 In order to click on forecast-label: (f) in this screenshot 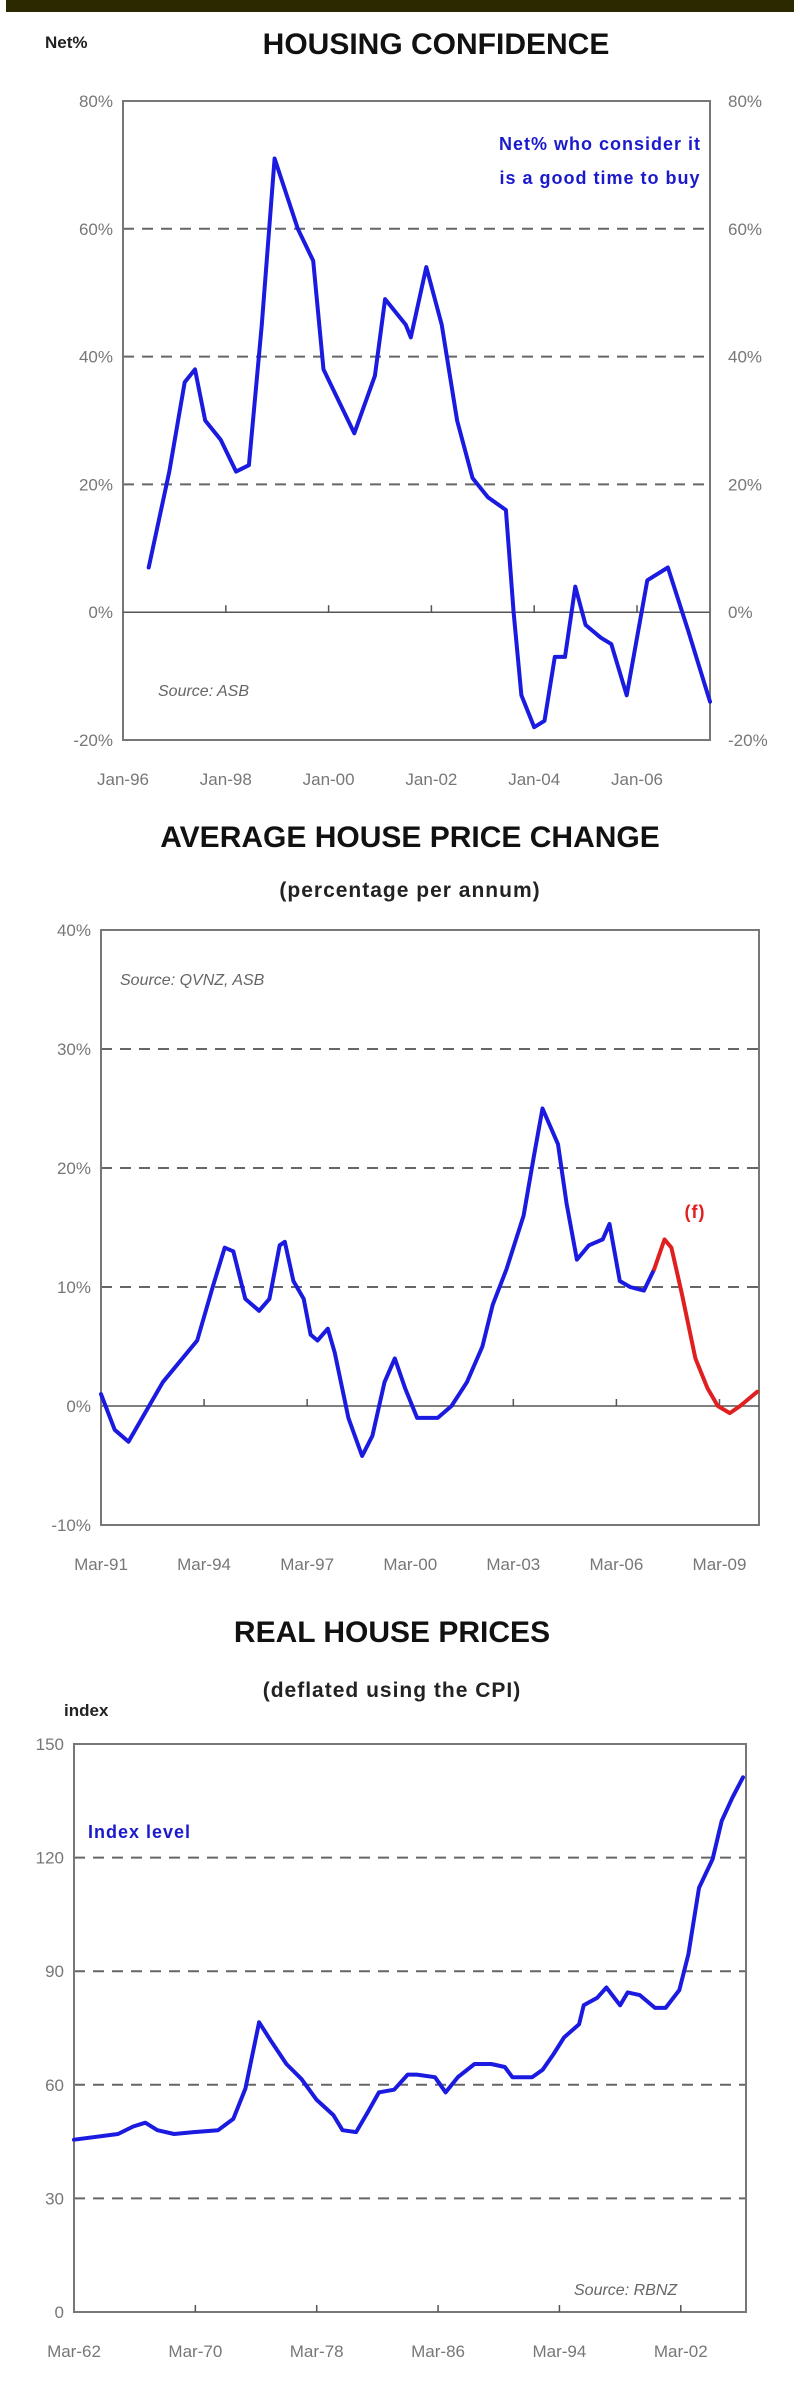, I will do `click(695, 1212)`.